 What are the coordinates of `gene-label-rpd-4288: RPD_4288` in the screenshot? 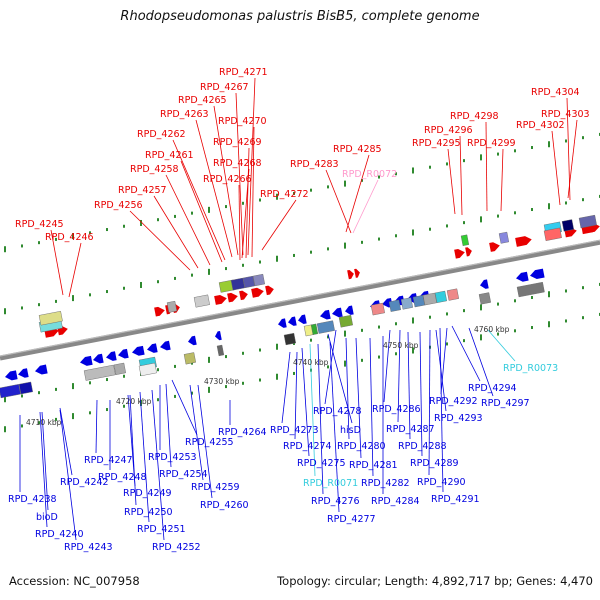 It's located at (422, 446).